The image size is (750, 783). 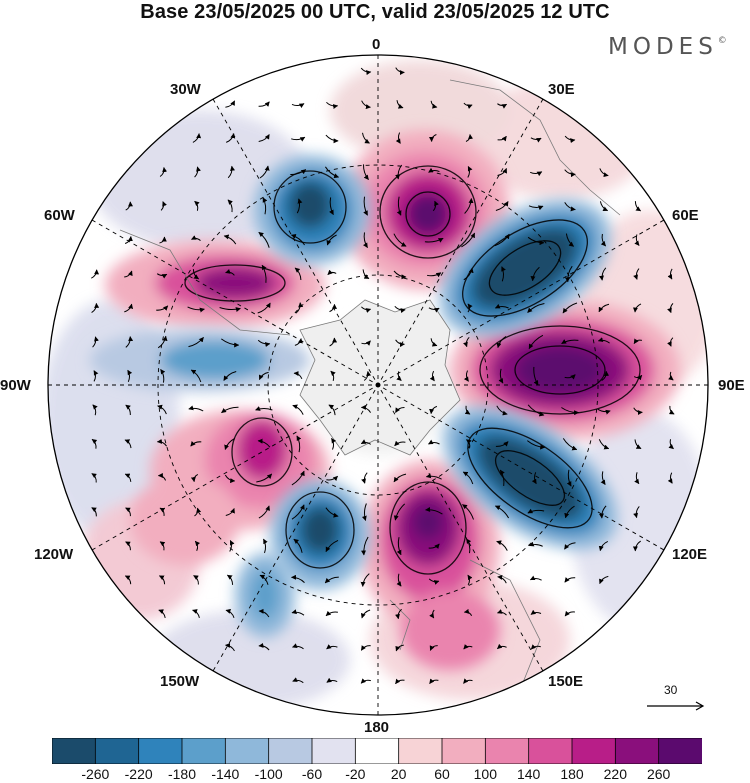 I want to click on lon-label-30w: 30W, so click(x=185, y=89).